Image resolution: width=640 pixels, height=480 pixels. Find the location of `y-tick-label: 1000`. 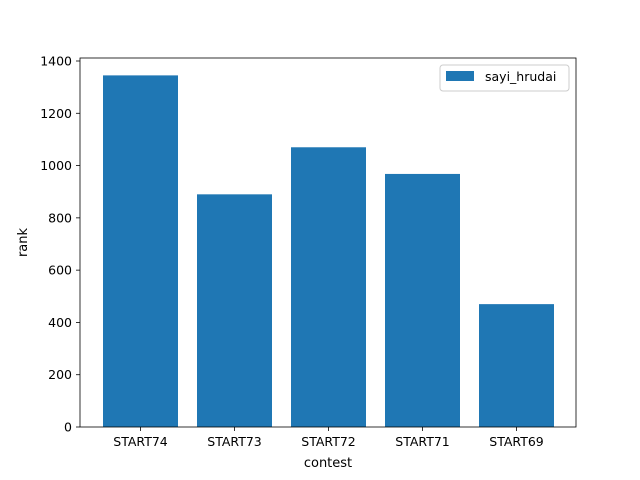

y-tick-label: 1000 is located at coordinates (56, 165).